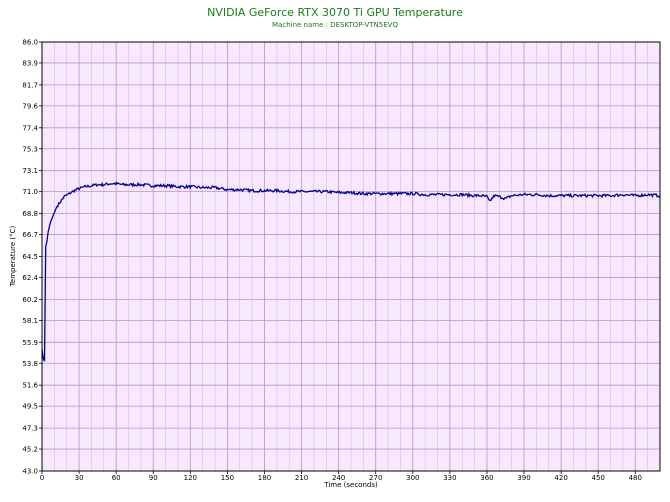 Image resolution: width=670 pixels, height=502 pixels. Describe the element at coordinates (30, 429) in the screenshot. I see `y-tick-label: 47.3` at that location.